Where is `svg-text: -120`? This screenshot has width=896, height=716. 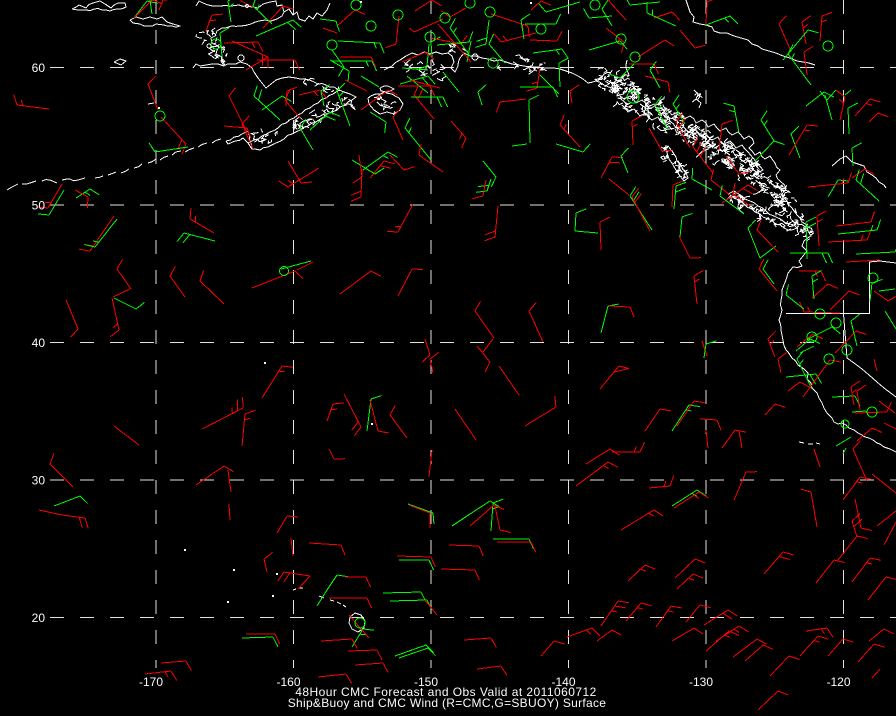 svg-text: -120 is located at coordinates (838, 682).